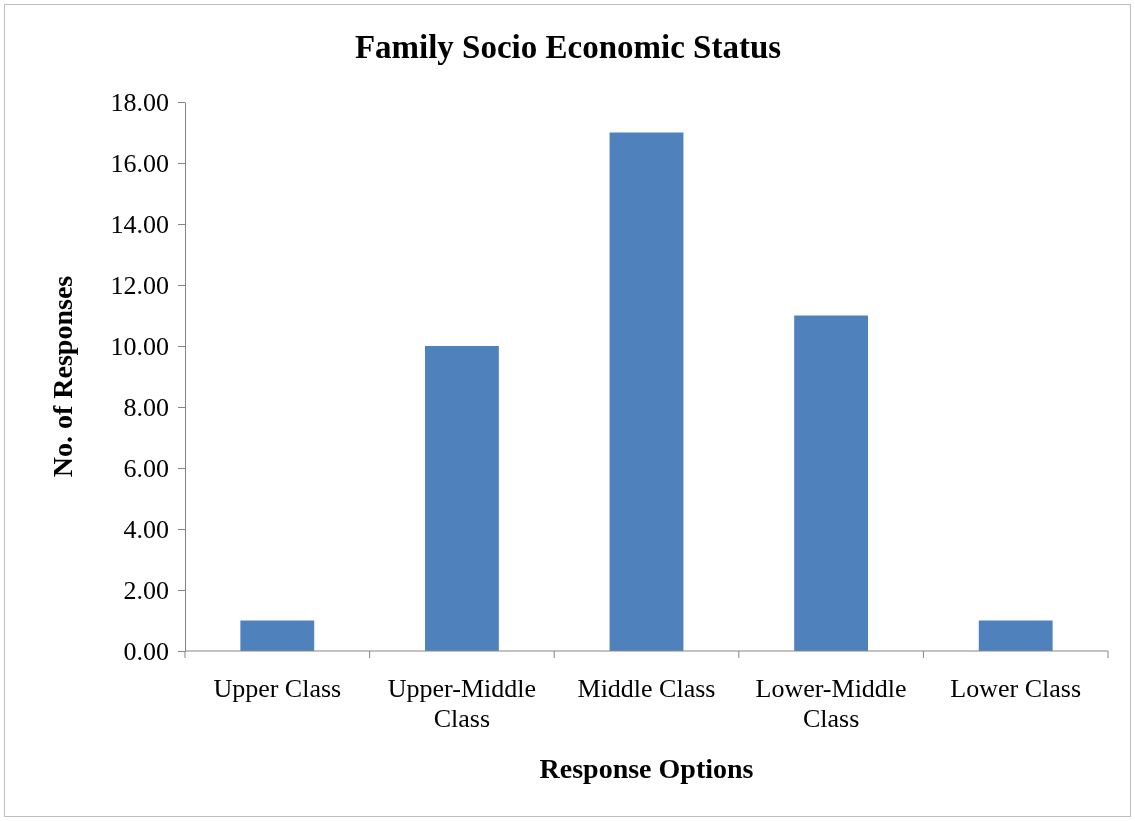 The image size is (1135, 821). I want to click on y-tick-label: 6.00, so click(146, 468).